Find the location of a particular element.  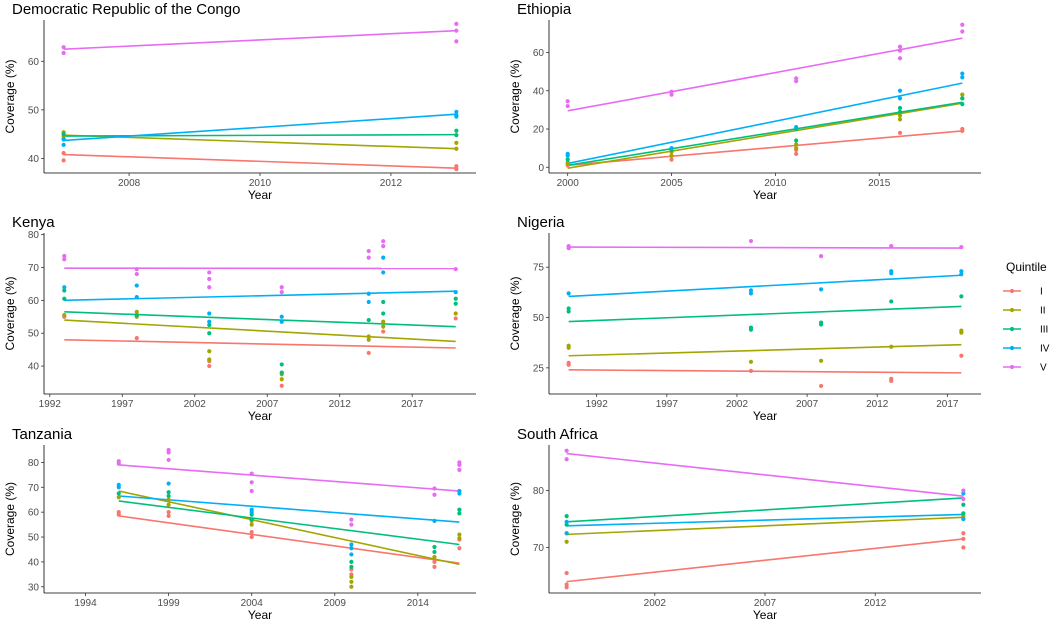

x-tick-label: 2014 is located at coordinates (418, 603).